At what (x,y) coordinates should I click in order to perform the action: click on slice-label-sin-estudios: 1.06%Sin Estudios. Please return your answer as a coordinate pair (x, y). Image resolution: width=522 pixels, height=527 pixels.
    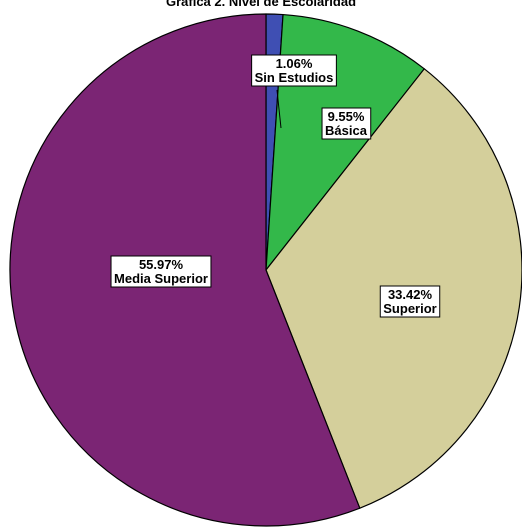
    Looking at the image, I should click on (294, 70).